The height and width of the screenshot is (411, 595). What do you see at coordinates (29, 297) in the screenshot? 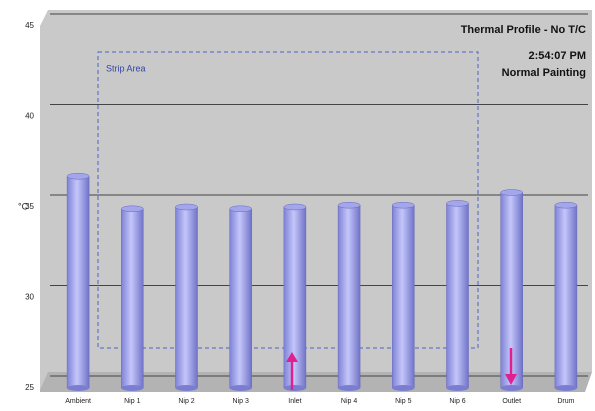
I see `y-tick-label: 30` at bounding box center [29, 297].